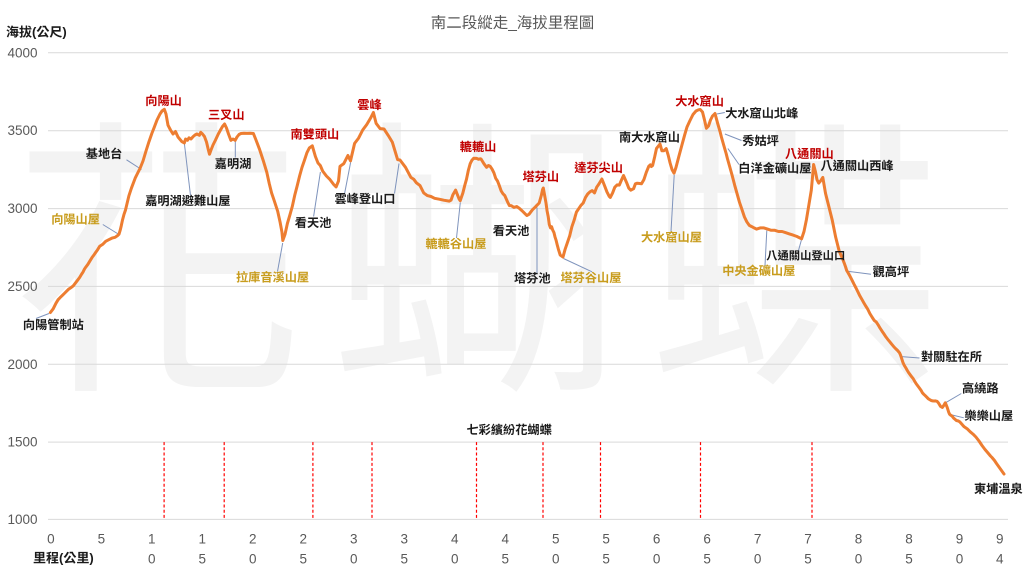 The image size is (1024, 576). Describe the element at coordinates (998, 488) in the screenshot. I see `svg-text: 東埔溫泉` at that location.